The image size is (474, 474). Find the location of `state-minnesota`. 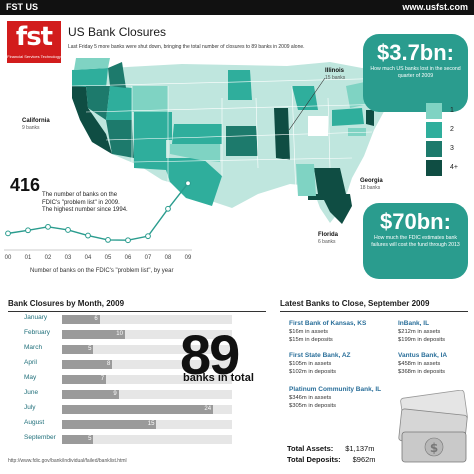

state-minnesota is located at coordinates (240, 85).